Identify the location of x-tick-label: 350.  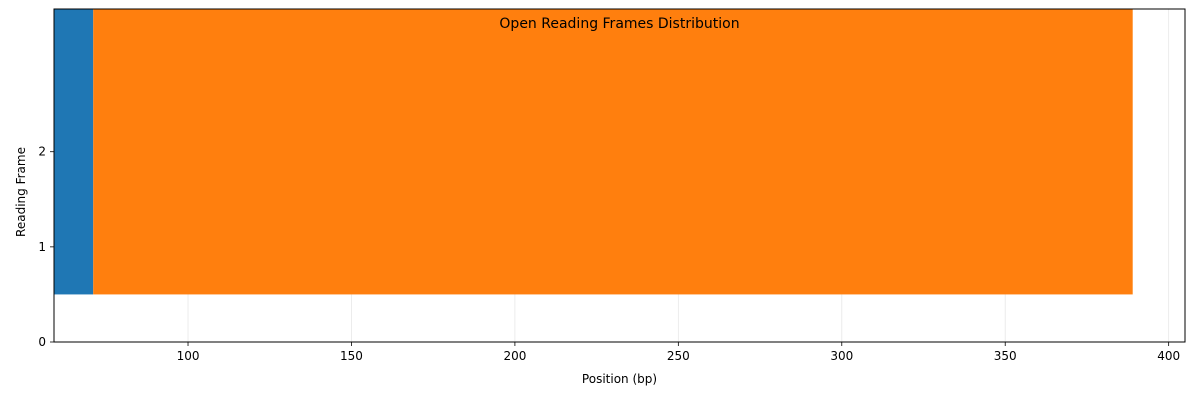
(1005, 356).